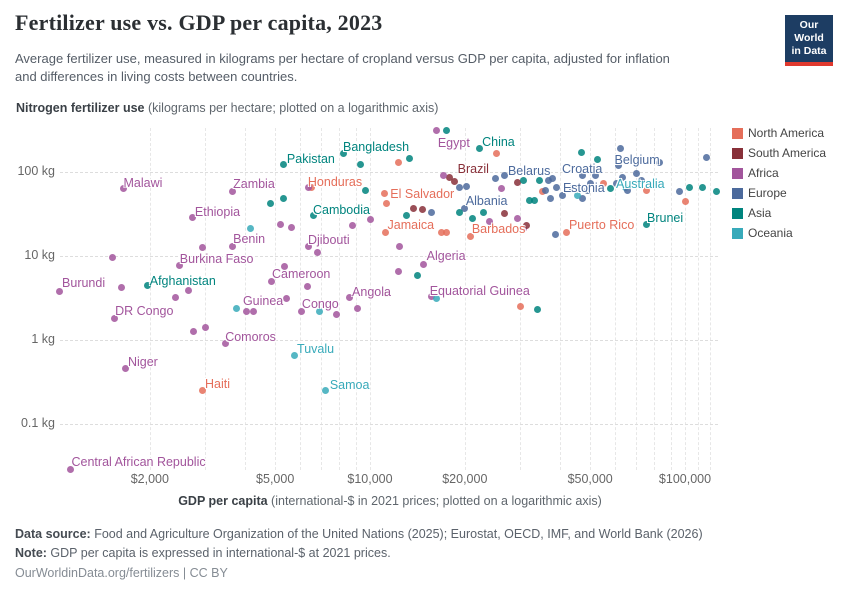 This screenshot has width=850, height=600. I want to click on country-label: Congo, so click(320, 304).